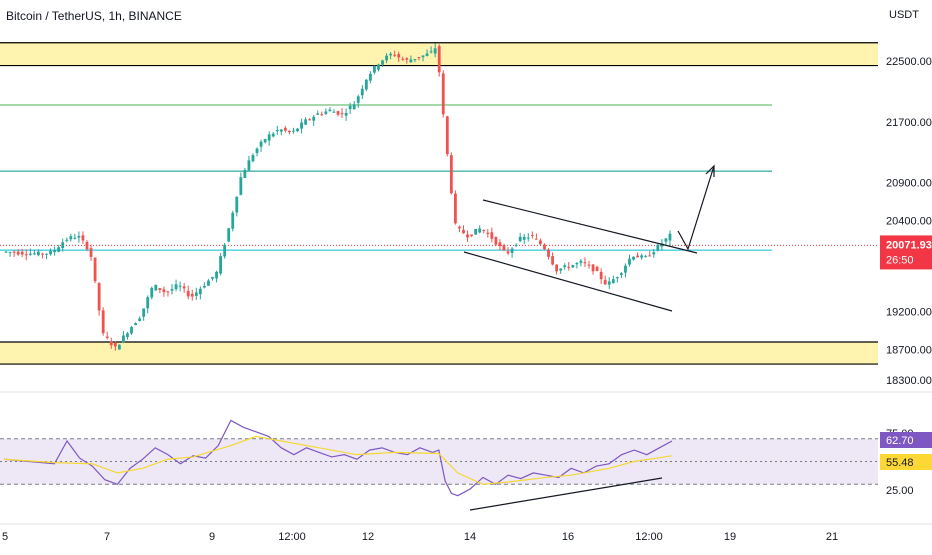 The width and height of the screenshot is (932, 555). What do you see at coordinates (568, 537) in the screenshot?
I see `time-axis-tick-label: 16` at bounding box center [568, 537].